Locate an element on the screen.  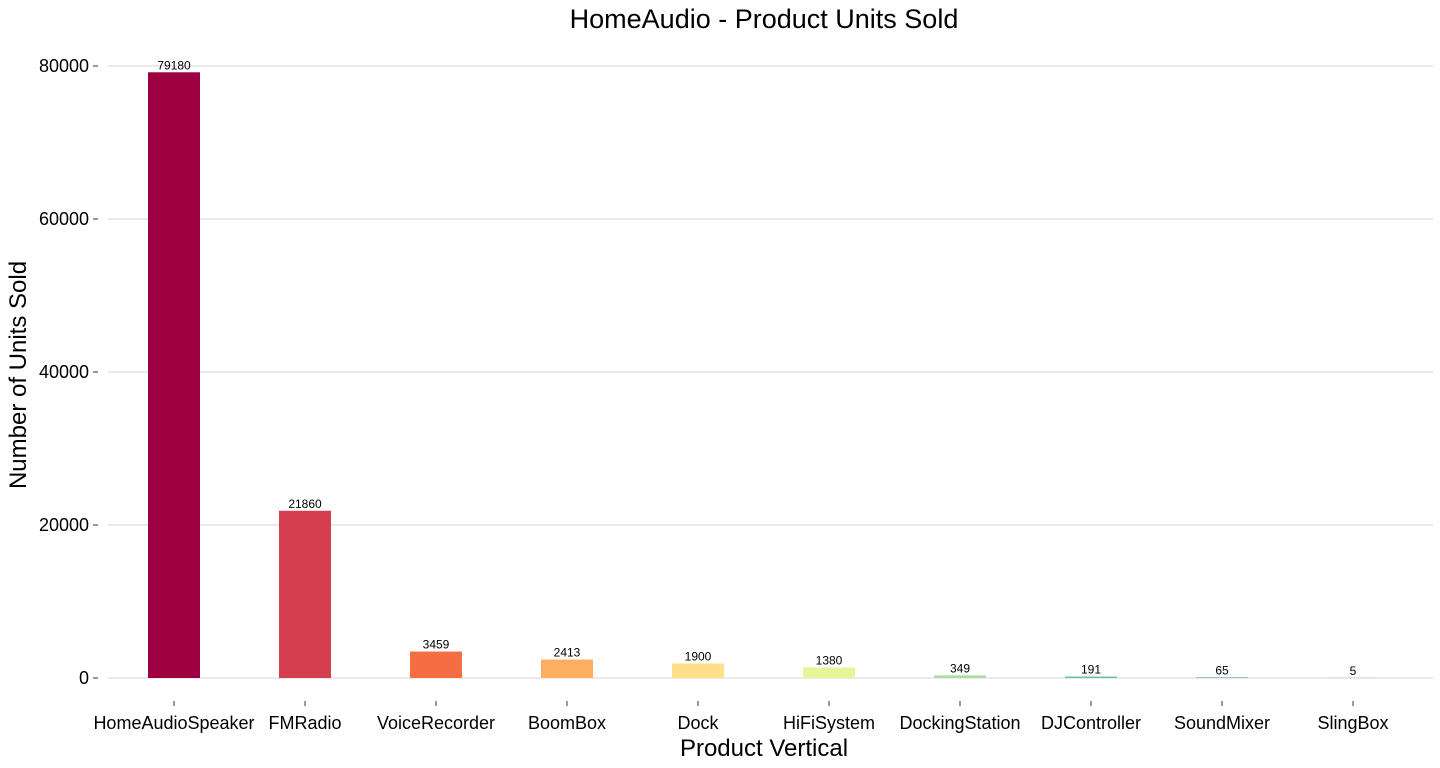
x-tick-label: SoundMixer is located at coordinates (1222, 723).